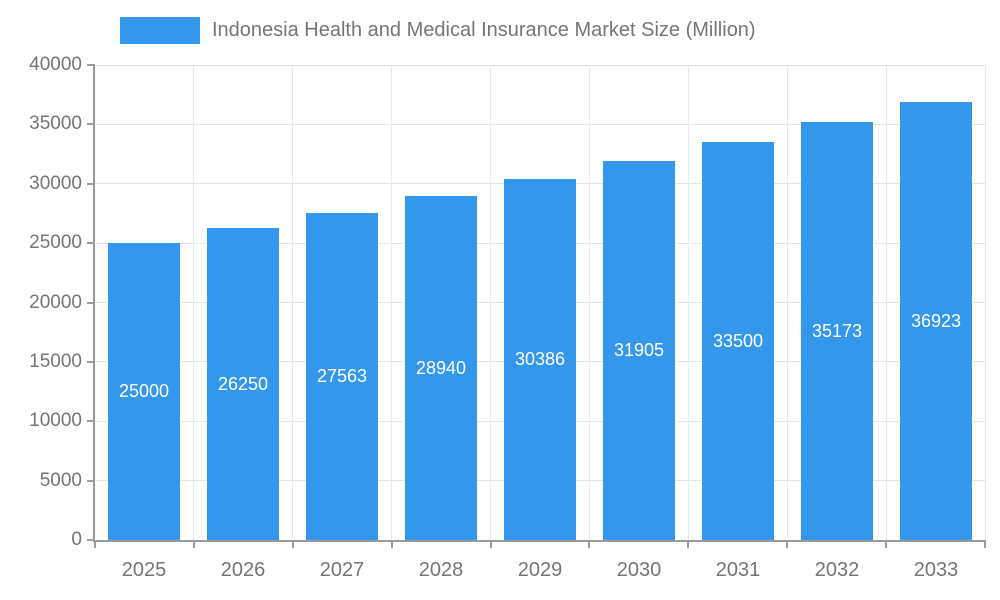 The image size is (1000, 600). Describe the element at coordinates (160, 30) in the screenshot. I see `legend-swatch-icon` at that location.